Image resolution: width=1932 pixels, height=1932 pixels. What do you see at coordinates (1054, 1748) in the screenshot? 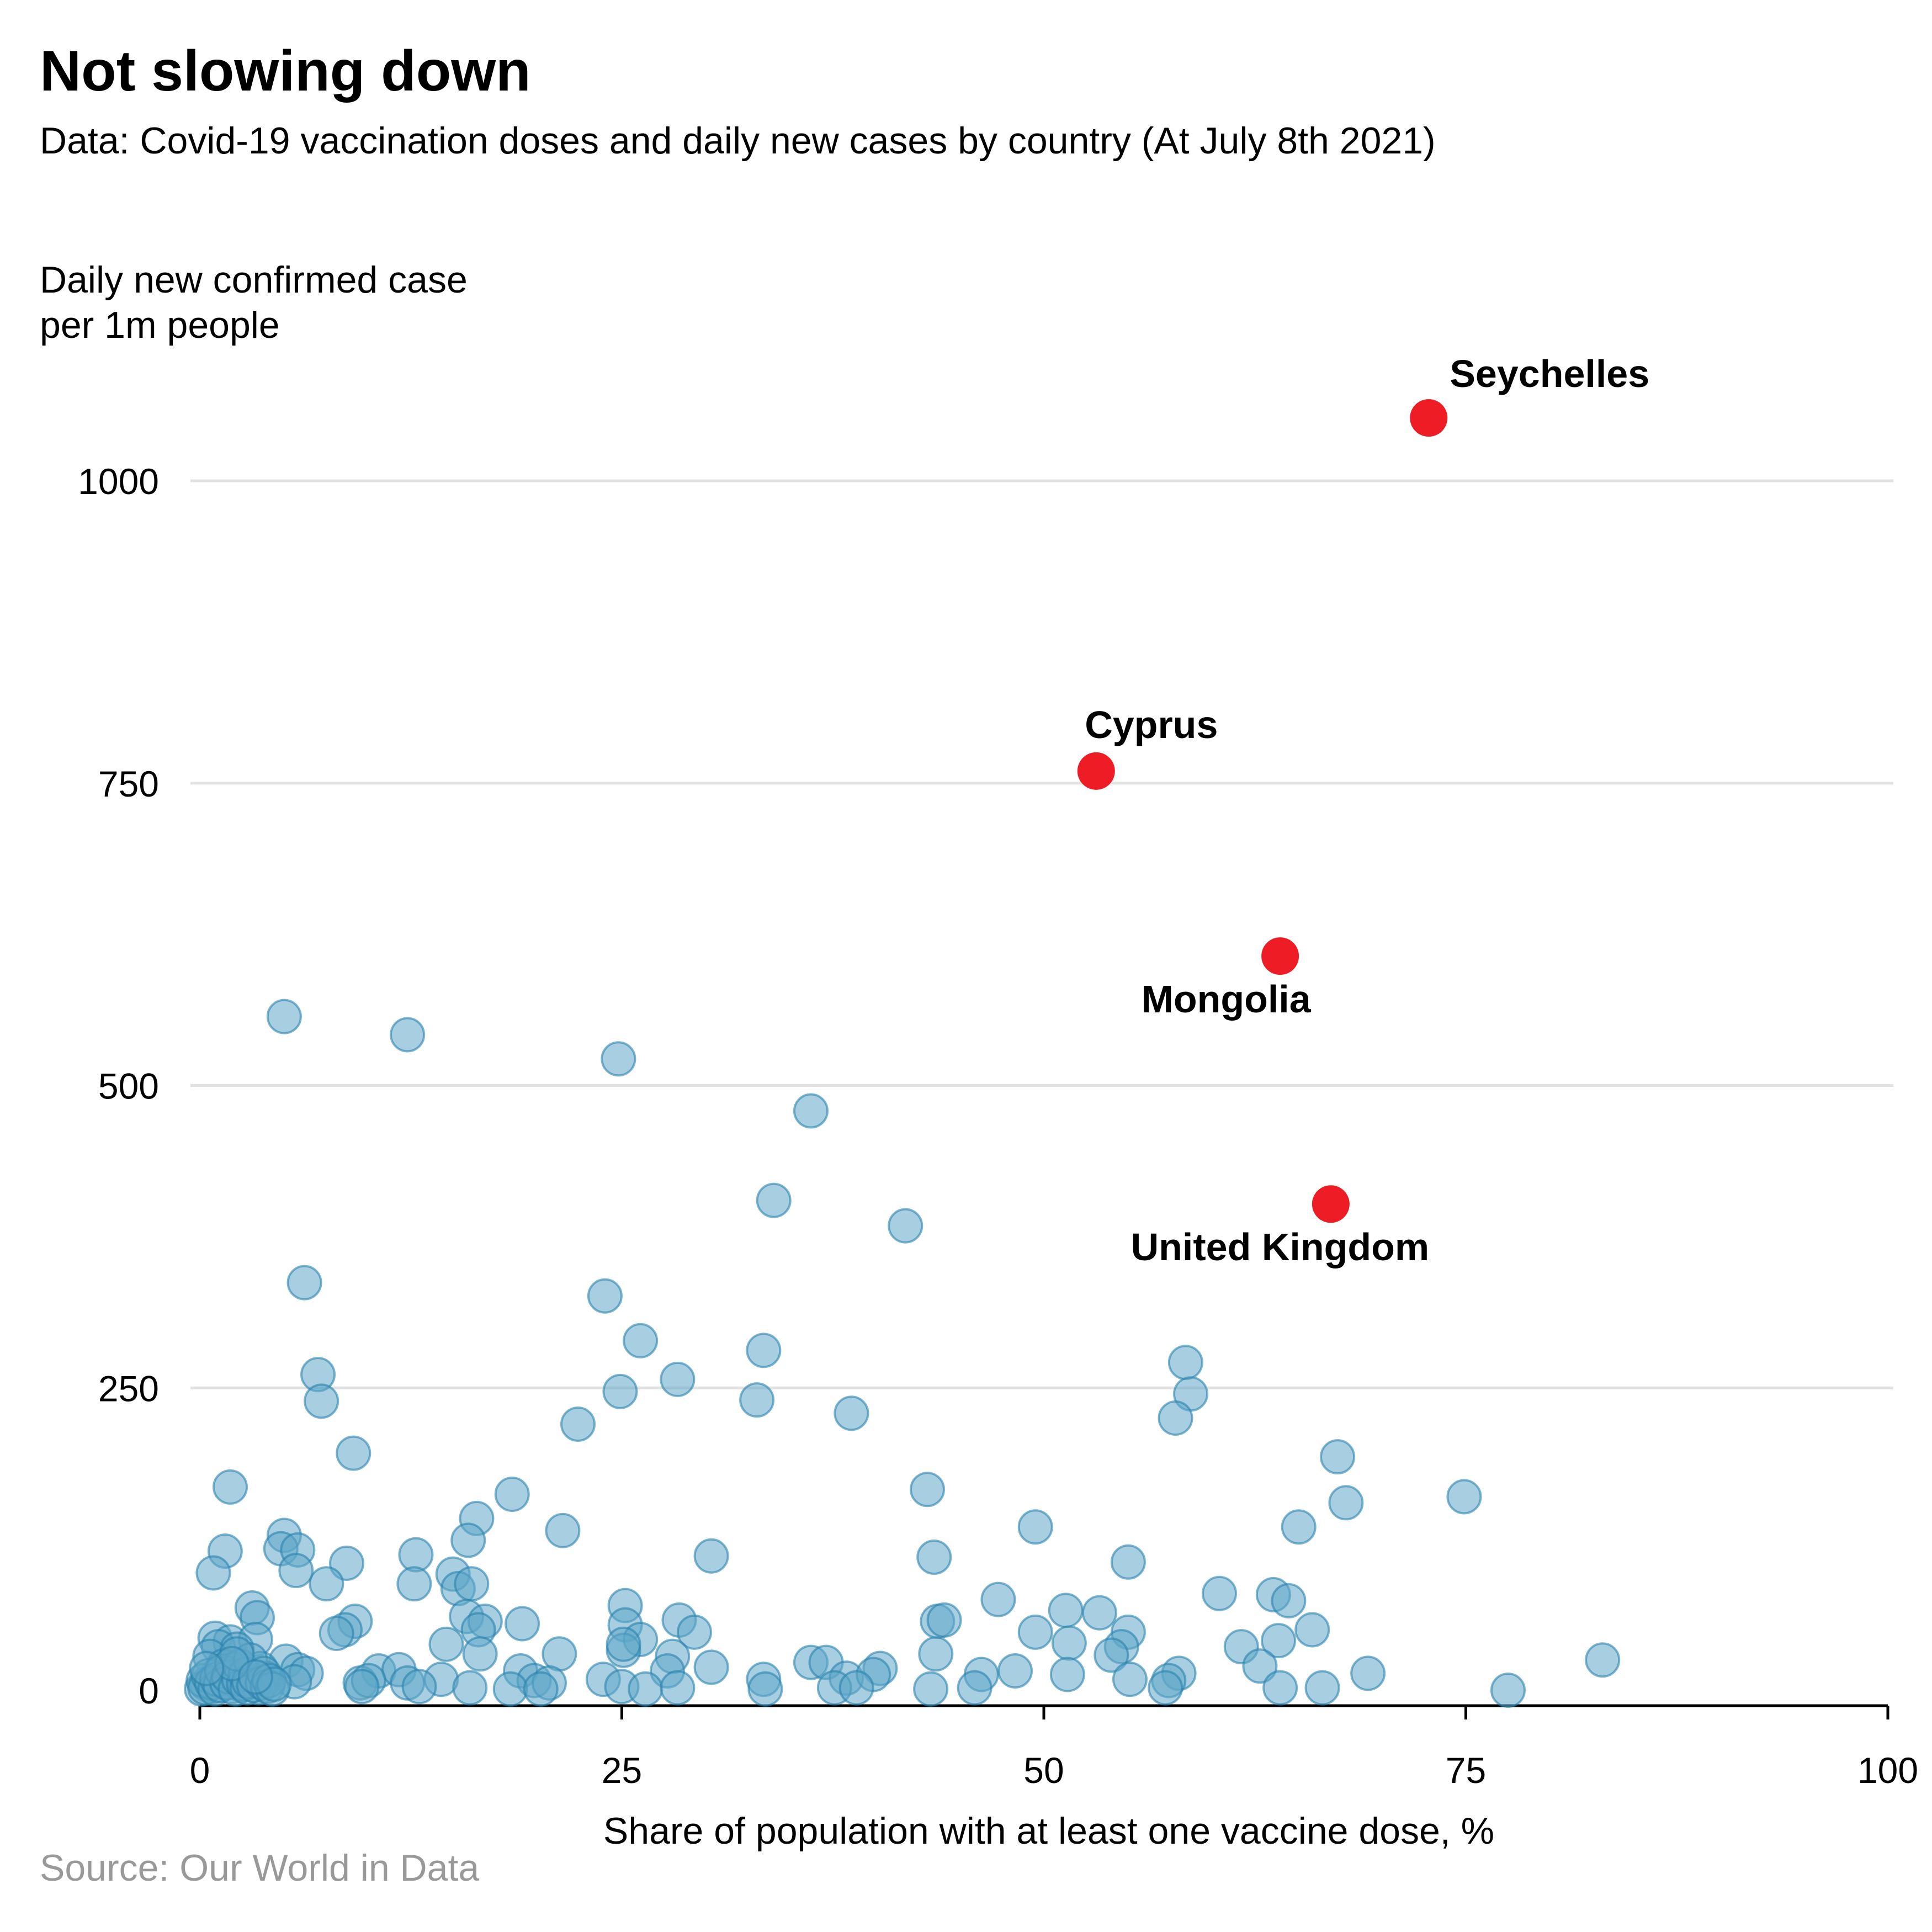
I see `x-axis: 0 25 50 75 100` at bounding box center [1054, 1748].